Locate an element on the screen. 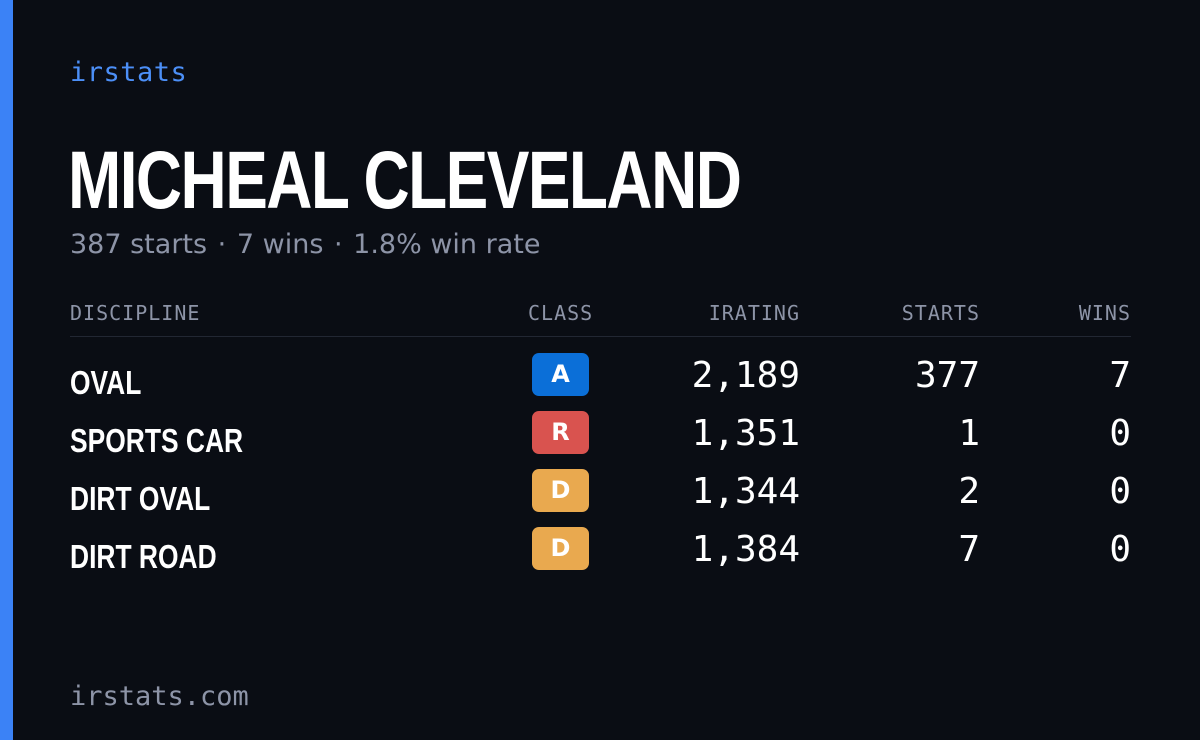 This screenshot has height=740, width=1200. wins-summary: 7 wins is located at coordinates (280, 244).